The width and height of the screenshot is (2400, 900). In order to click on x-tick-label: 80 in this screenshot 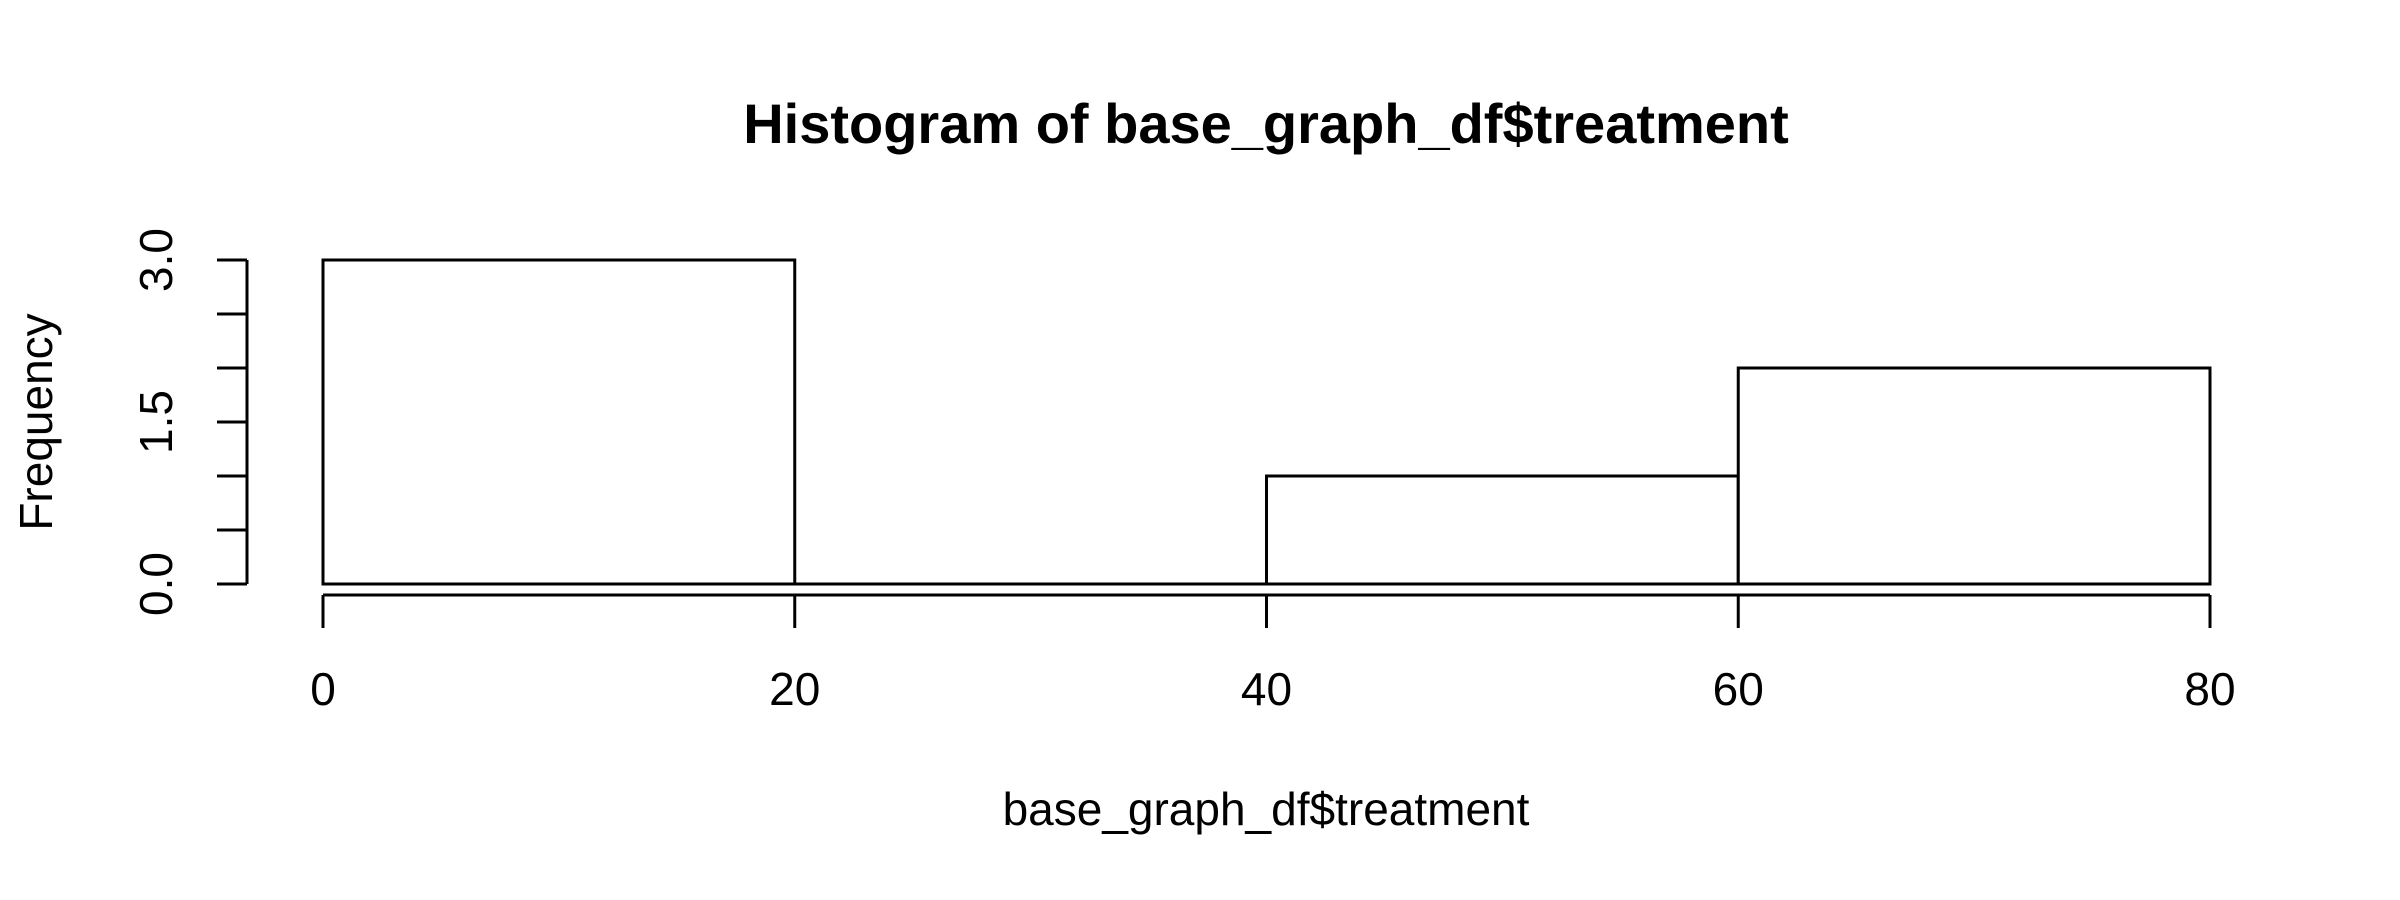, I will do `click(2209, 689)`.